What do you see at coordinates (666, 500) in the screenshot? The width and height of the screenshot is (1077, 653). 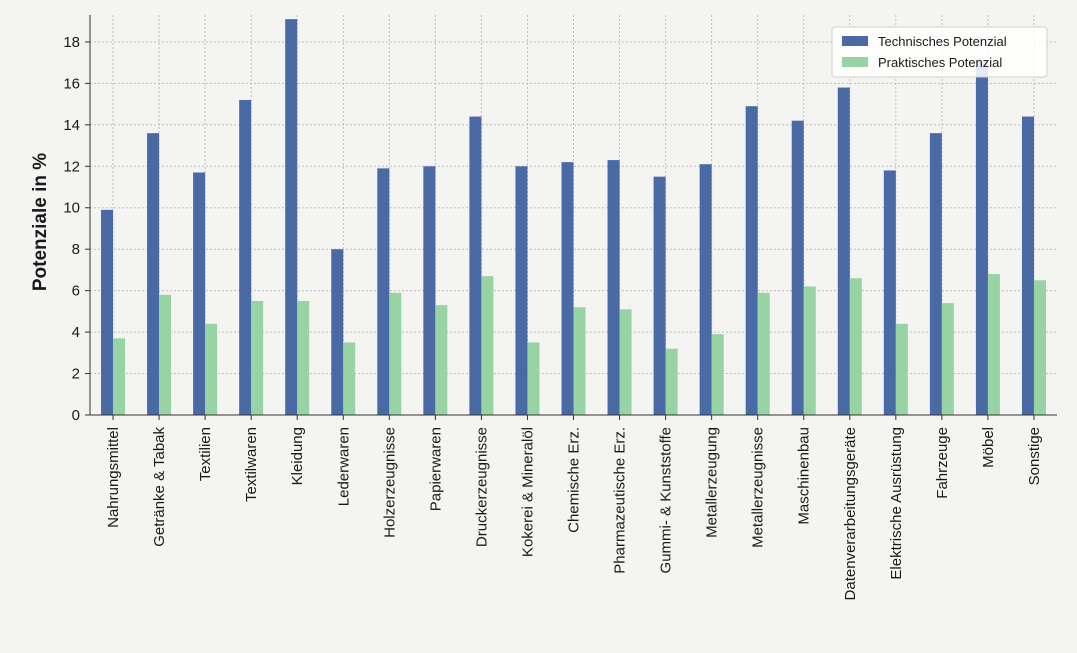 I see `x-tick-label: Gummi- & Kunststoffe` at bounding box center [666, 500].